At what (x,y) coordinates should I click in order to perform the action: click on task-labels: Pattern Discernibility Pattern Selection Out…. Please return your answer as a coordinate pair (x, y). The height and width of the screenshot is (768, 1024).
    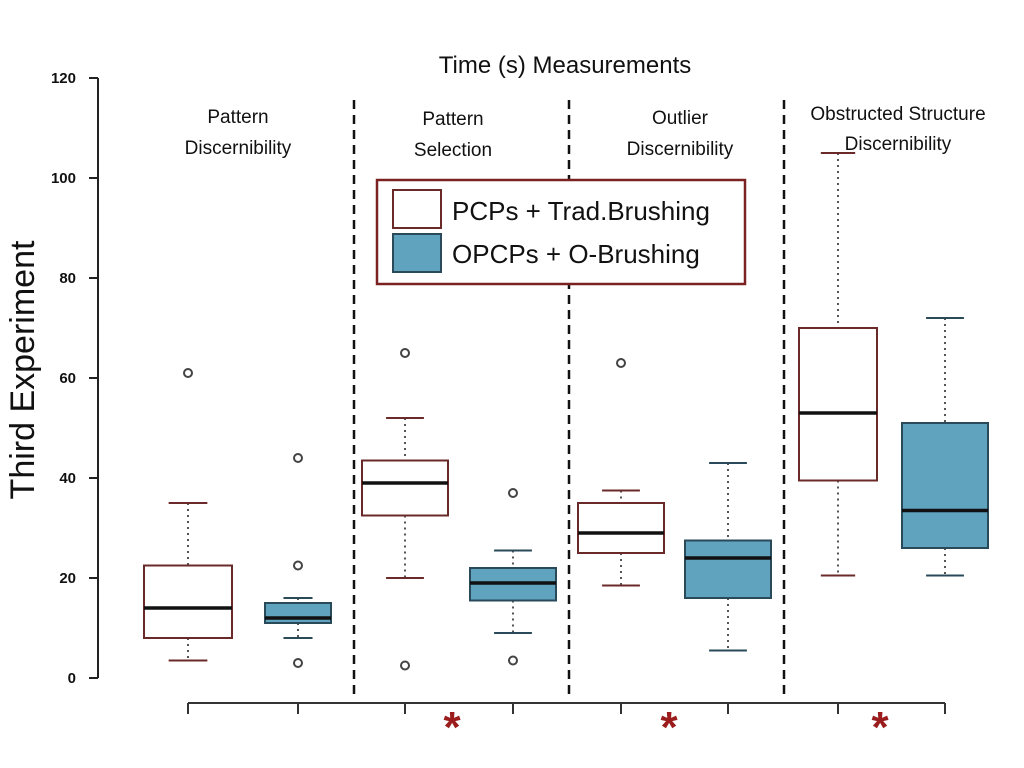
    Looking at the image, I should click on (585, 132).